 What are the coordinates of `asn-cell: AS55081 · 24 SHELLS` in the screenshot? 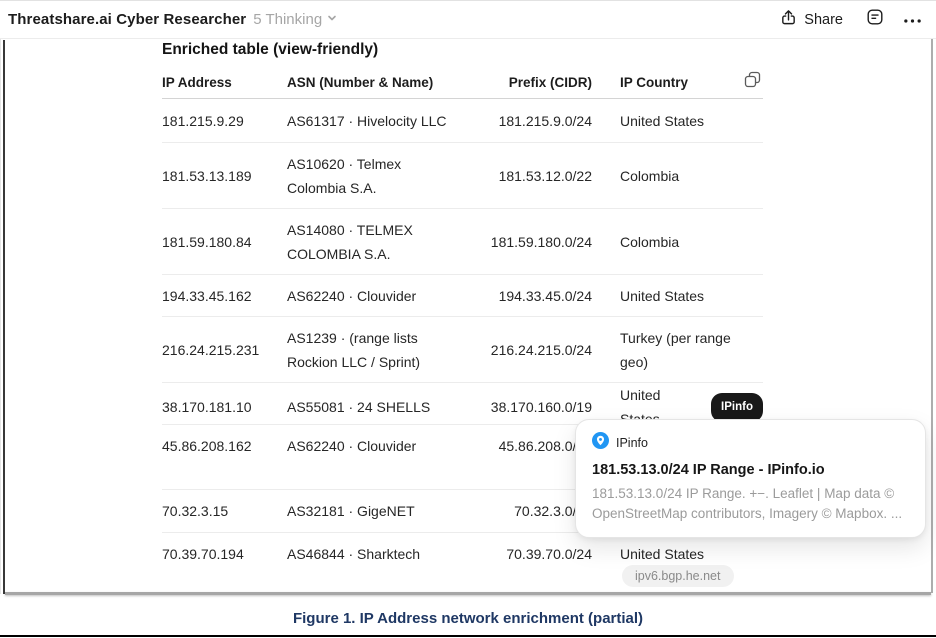 It's located at (359, 407).